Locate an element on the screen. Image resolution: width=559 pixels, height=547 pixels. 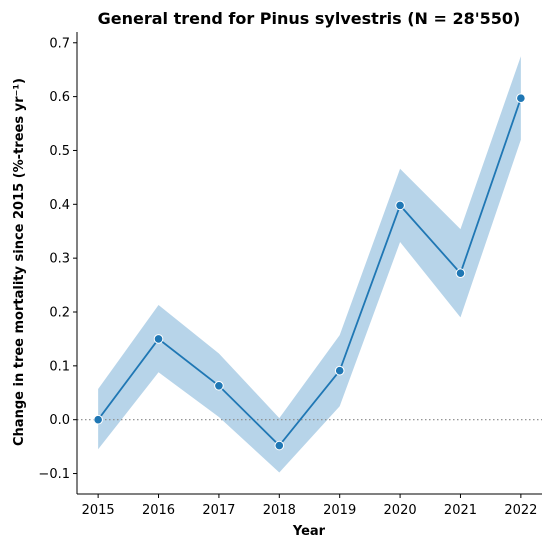
data-point-2021 is located at coordinates (460, 273).